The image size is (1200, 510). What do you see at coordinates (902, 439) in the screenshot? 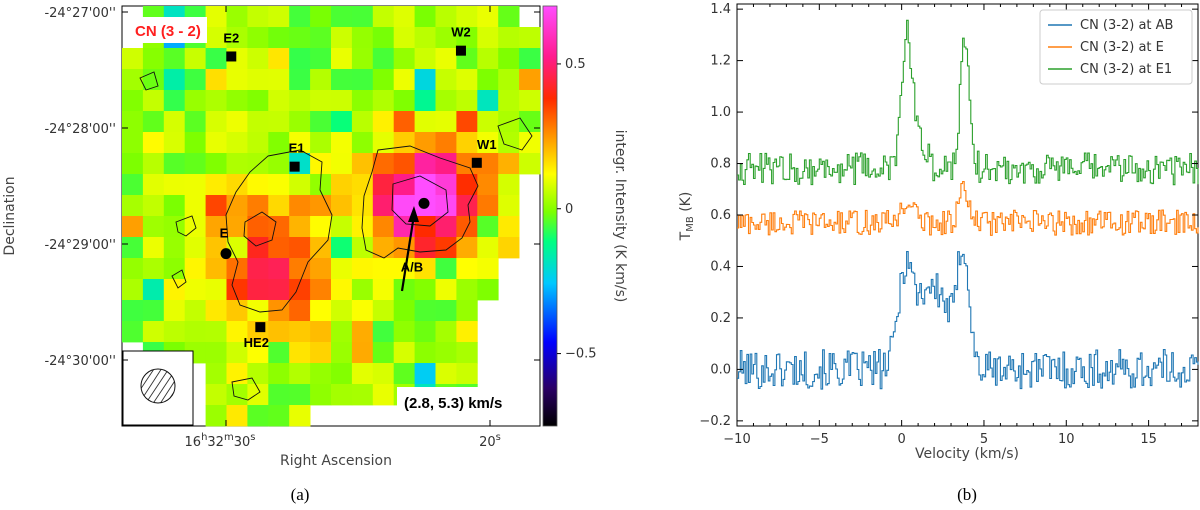
I see `x-tick-label: 0` at bounding box center [902, 439].